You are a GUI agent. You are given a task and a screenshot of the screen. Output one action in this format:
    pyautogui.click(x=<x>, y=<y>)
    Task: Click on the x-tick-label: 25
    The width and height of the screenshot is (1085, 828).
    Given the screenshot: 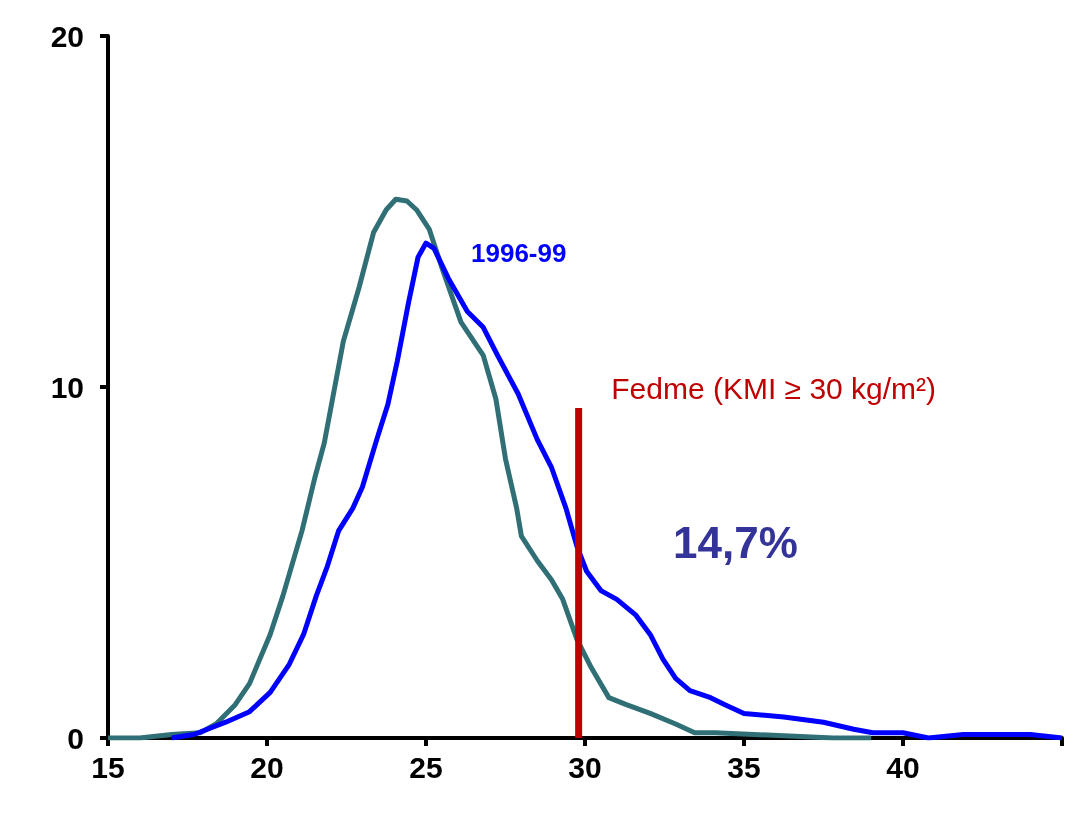 What is the action you would take?
    pyautogui.click(x=426, y=767)
    